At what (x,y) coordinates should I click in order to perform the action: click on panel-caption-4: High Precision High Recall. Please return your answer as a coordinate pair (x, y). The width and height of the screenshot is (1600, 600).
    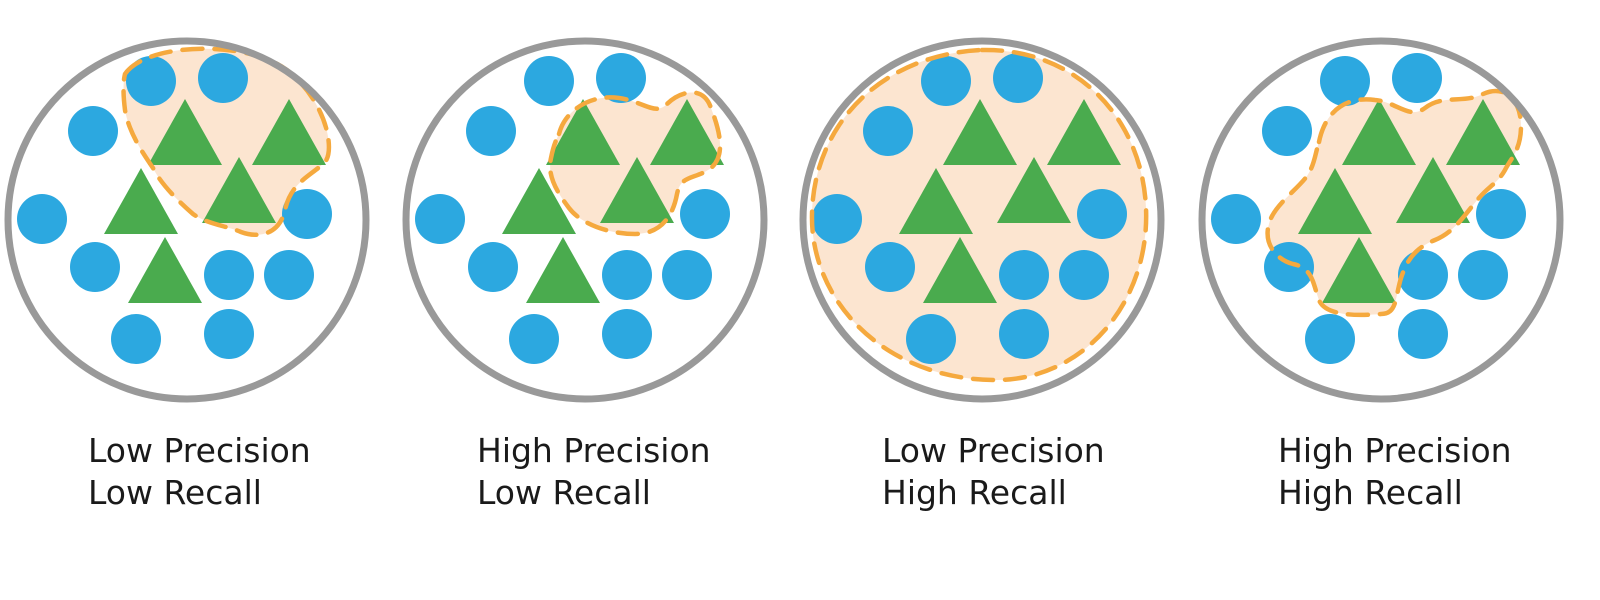
    Looking at the image, I should click on (1395, 472).